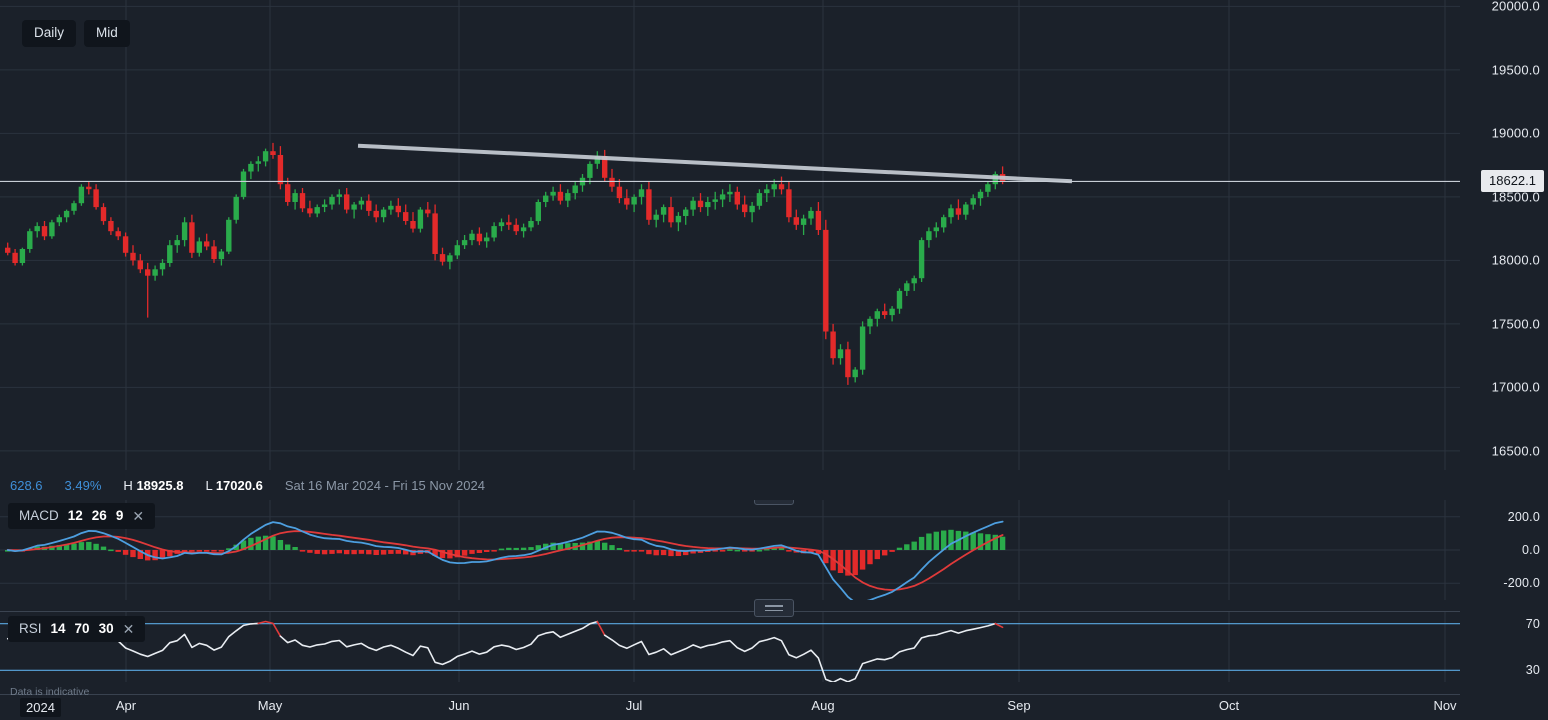 The image size is (1548, 720). Describe the element at coordinates (107, 33) in the screenshot. I see `price-type-mid-button: Mid` at that location.